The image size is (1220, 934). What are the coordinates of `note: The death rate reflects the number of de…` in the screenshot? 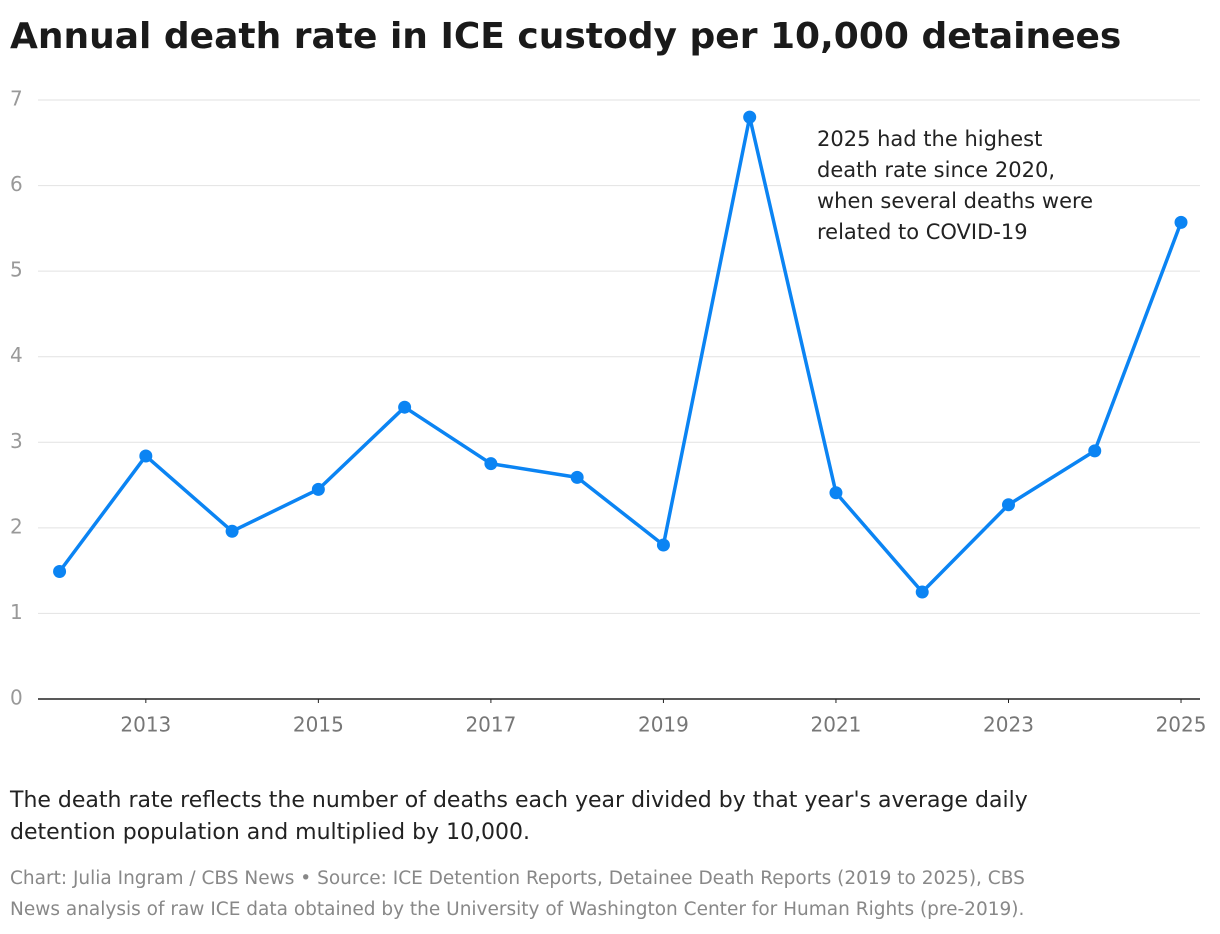 It's located at (518, 800).